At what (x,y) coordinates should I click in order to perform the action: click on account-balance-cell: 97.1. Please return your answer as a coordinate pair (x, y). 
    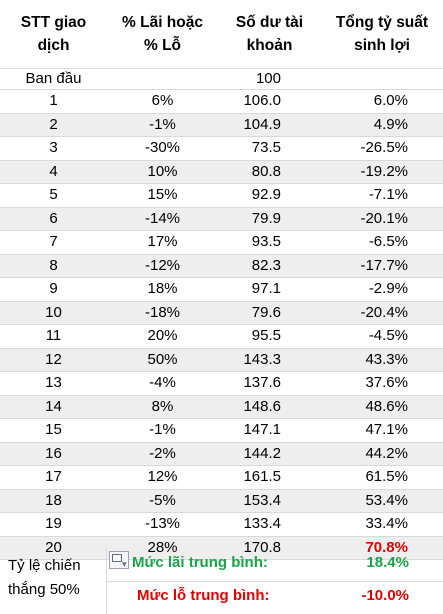
    Looking at the image, I should click on (269, 289).